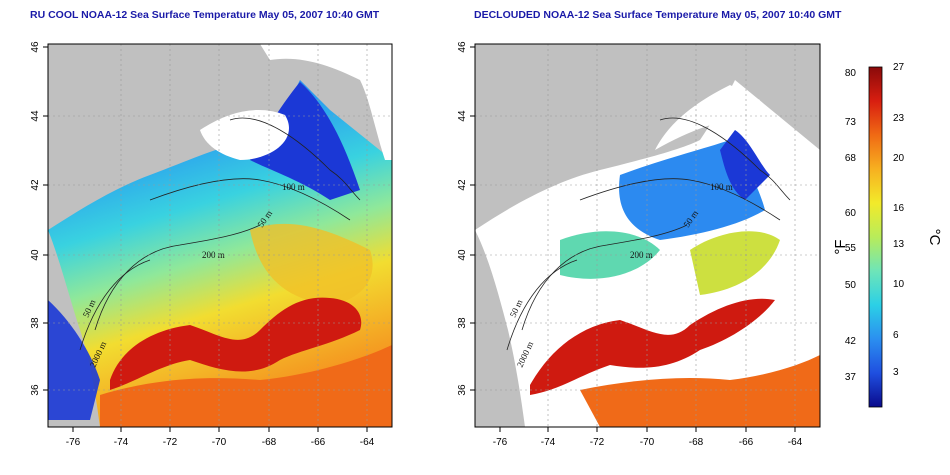 This screenshot has width=950, height=475. What do you see at coordinates (899, 208) in the screenshot?
I see `colorbar-celsius-tick: 16` at bounding box center [899, 208].